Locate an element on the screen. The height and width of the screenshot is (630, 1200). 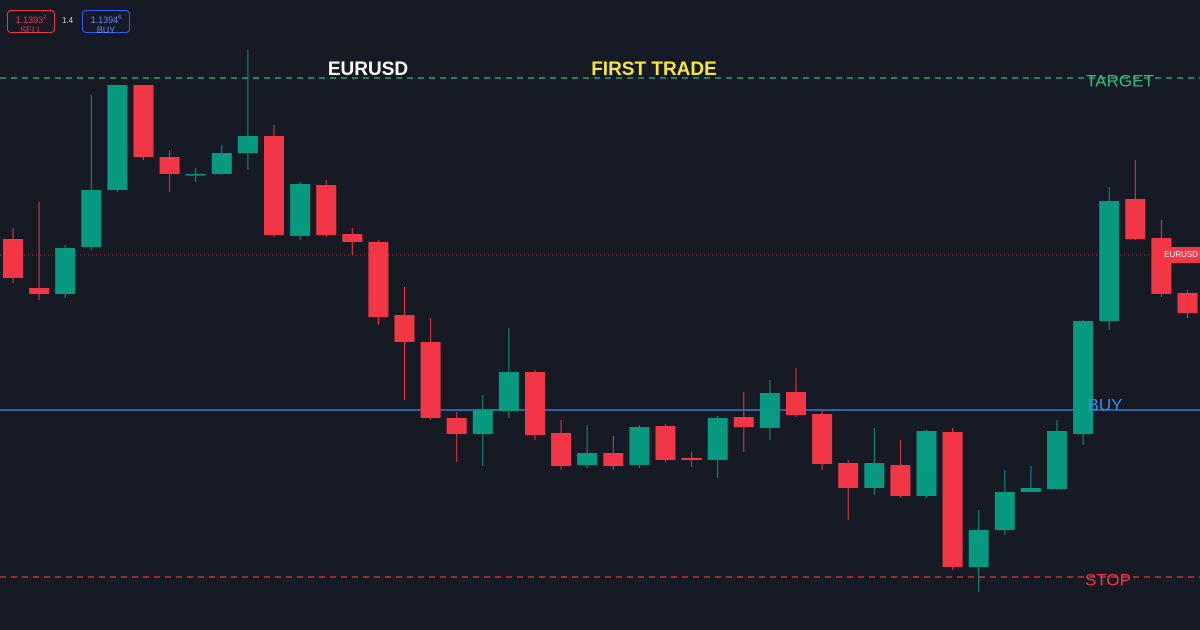
buy-price: 1.1394 is located at coordinates (104, 20).